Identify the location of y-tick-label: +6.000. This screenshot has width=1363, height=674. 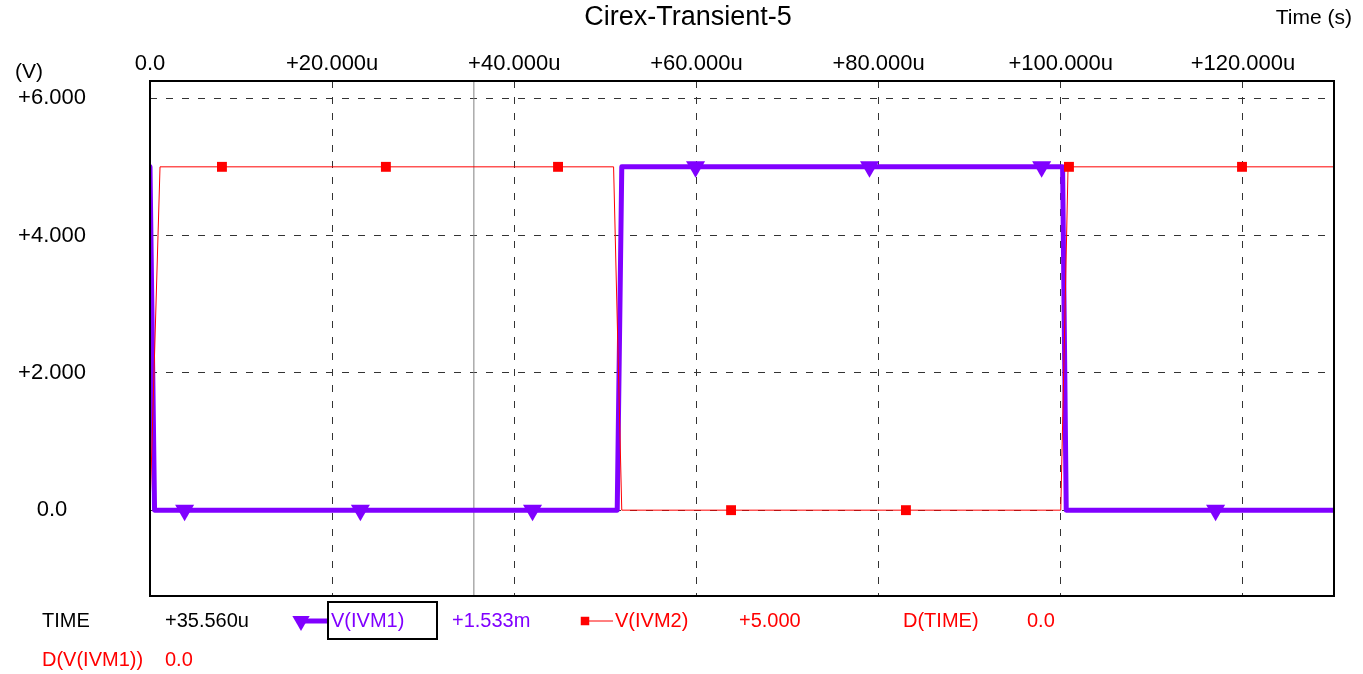
(52, 97).